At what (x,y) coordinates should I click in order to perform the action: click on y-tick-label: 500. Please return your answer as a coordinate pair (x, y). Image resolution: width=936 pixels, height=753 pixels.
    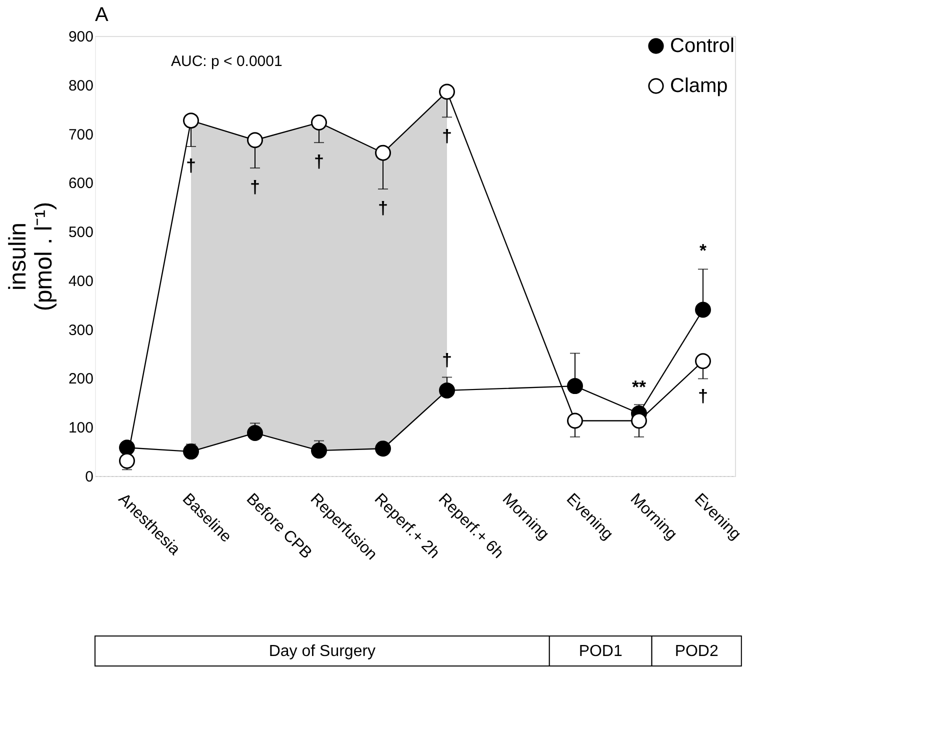
    Looking at the image, I should click on (81, 233).